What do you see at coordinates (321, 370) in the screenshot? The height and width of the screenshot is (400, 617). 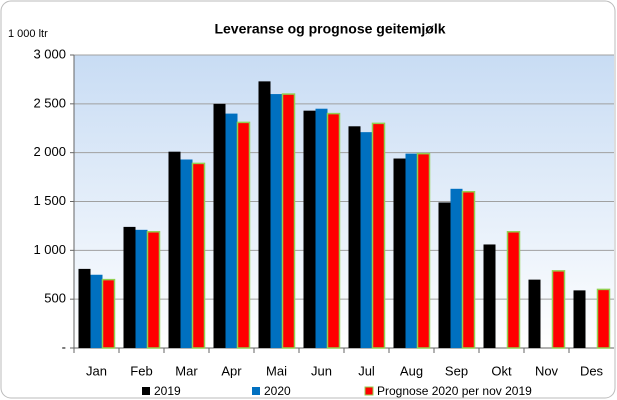 I see `x-tick-label: Jun` at bounding box center [321, 370].